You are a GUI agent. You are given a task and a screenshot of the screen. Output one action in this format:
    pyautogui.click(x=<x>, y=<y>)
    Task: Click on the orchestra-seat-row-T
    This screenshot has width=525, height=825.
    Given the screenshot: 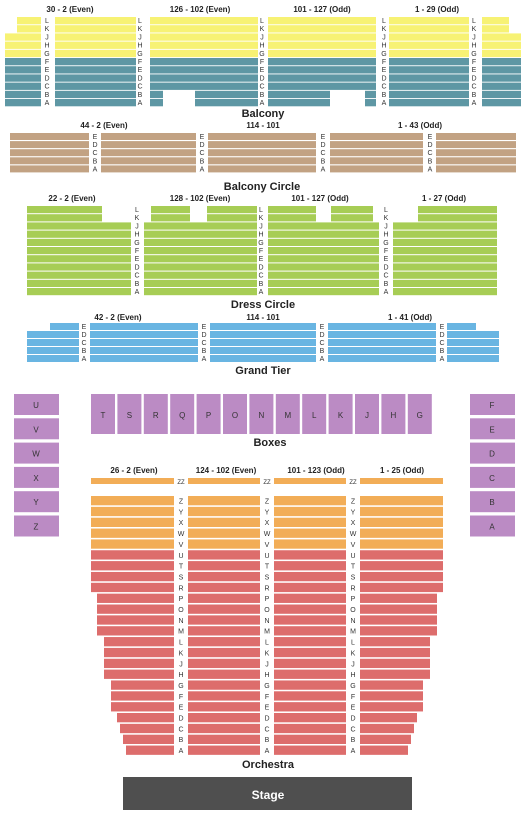 What is the action you would take?
    pyautogui.click(x=310, y=566)
    